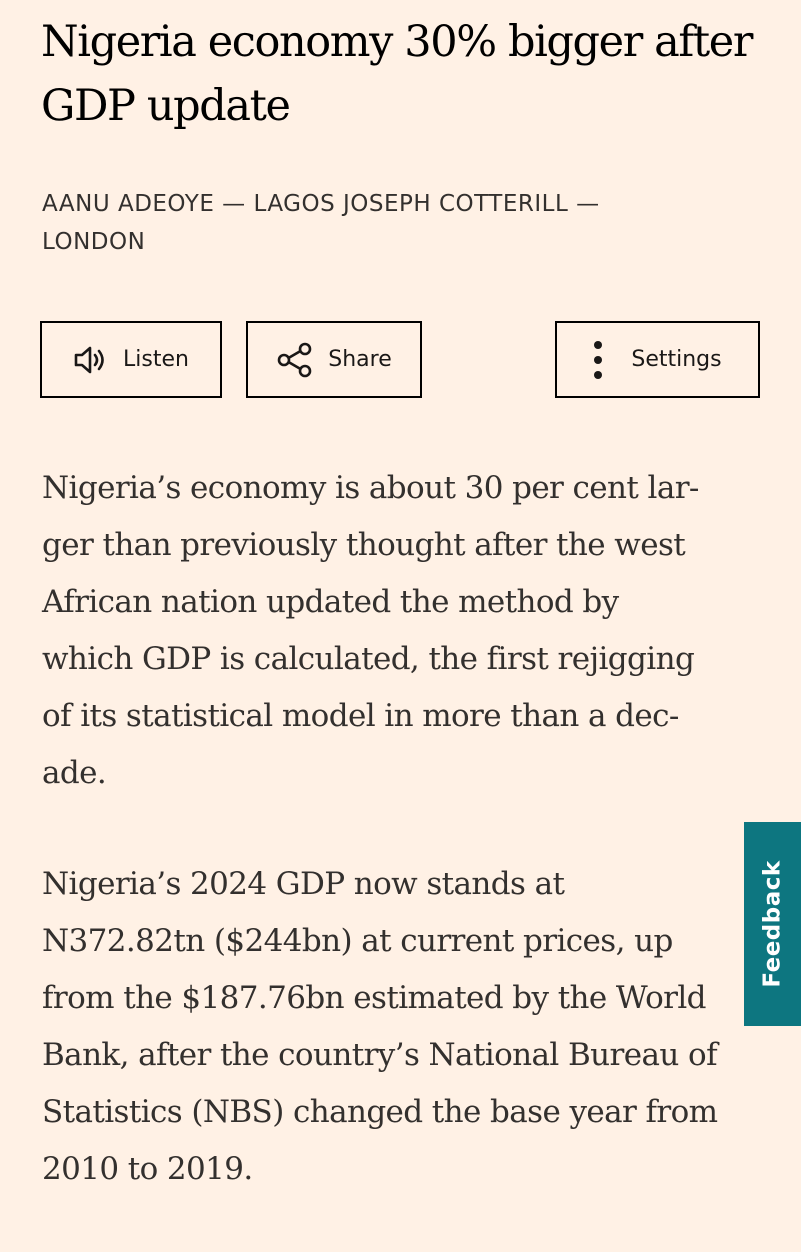 The height and width of the screenshot is (1252, 801). Describe the element at coordinates (295, 360) in the screenshot. I see `share-icon` at that location.